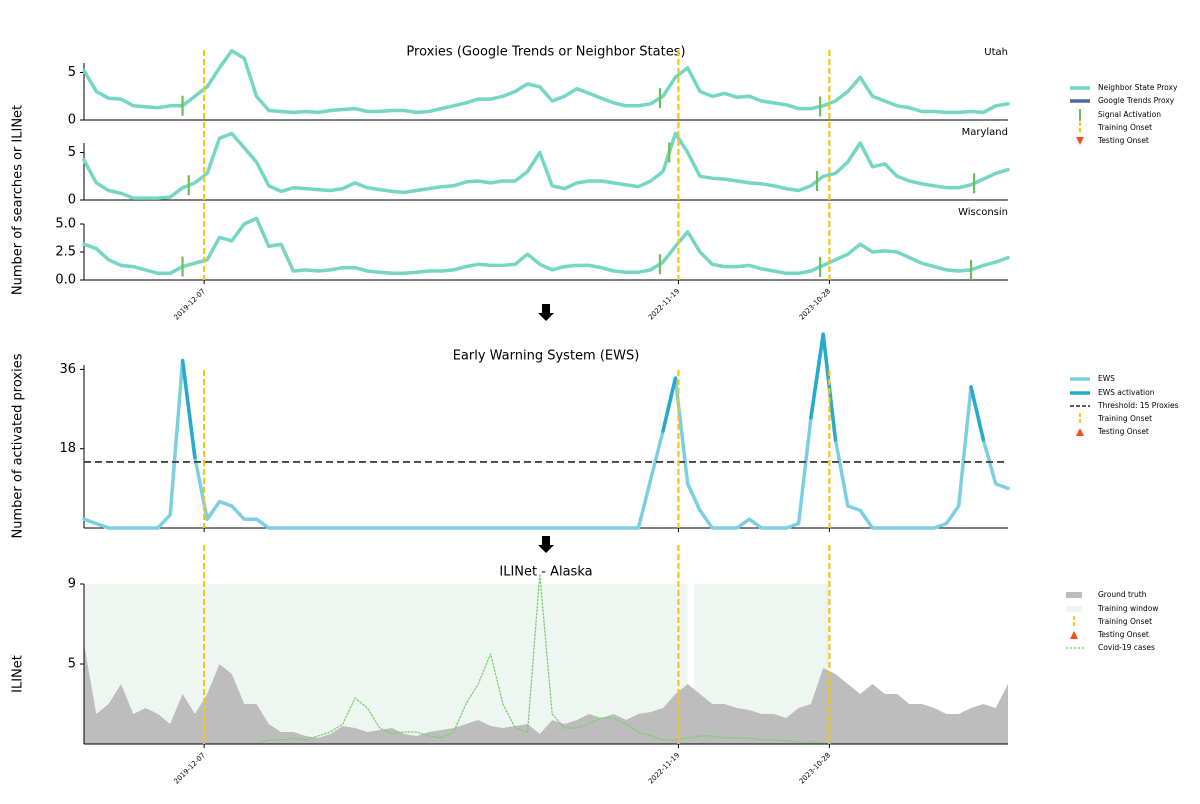  What do you see at coordinates (545, 572) in the screenshot?
I see `chart-title: ILINet - Alaska` at bounding box center [545, 572].